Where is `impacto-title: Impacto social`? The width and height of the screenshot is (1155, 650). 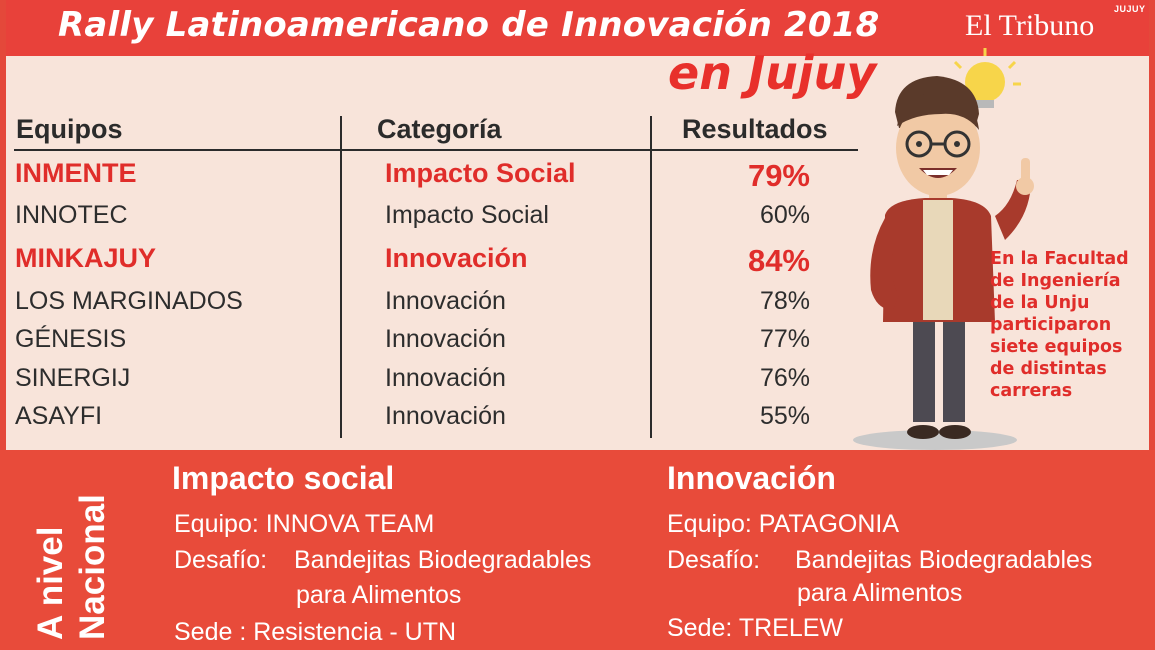 impacto-title: Impacto social is located at coordinates (283, 478).